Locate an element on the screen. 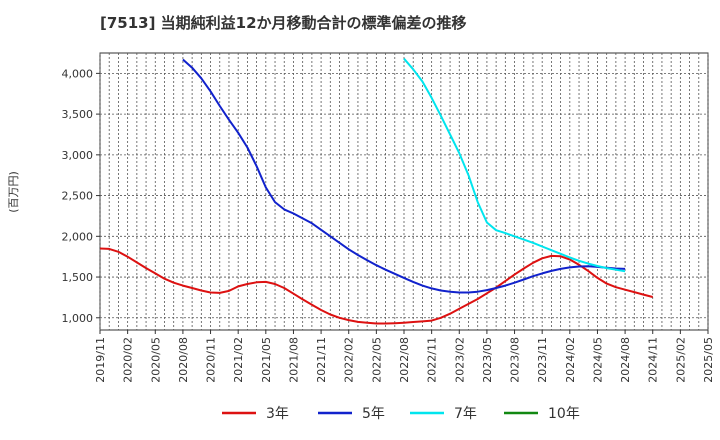 Image resolution: width=720 pixels, height=440 pixels. x-tick-label: 2021/02 is located at coordinates (238, 360).